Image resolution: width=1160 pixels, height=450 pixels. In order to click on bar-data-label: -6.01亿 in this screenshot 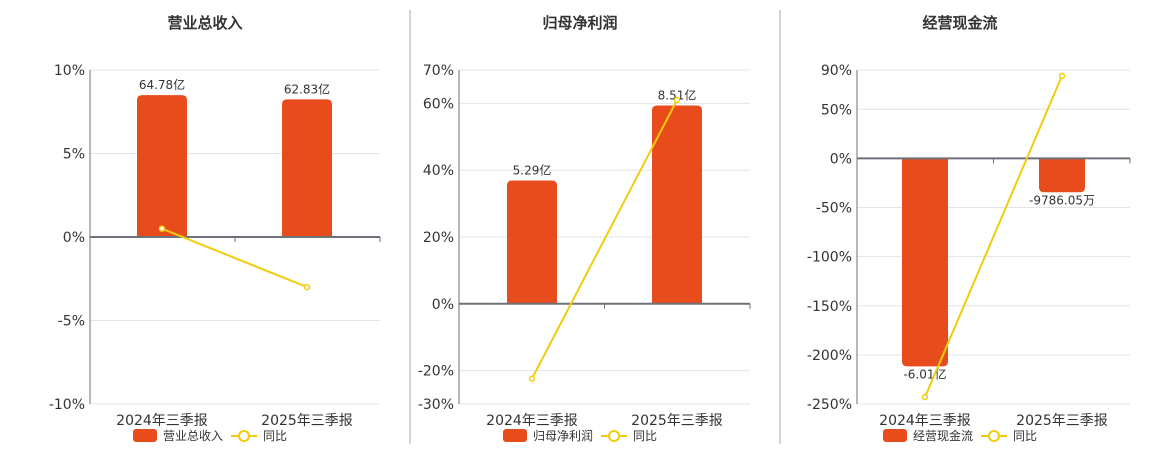, I will do `click(924, 373)`.